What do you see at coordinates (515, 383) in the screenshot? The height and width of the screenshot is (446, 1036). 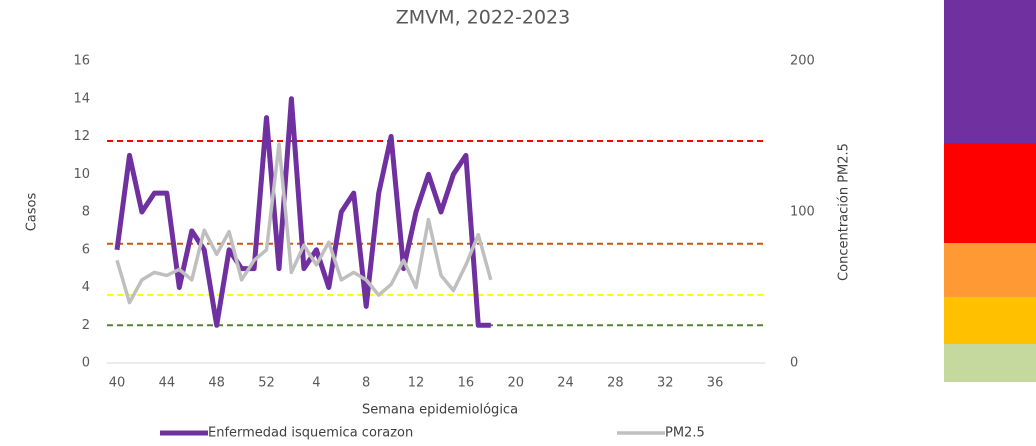 I see `x-tick-label: 20` at bounding box center [515, 383].